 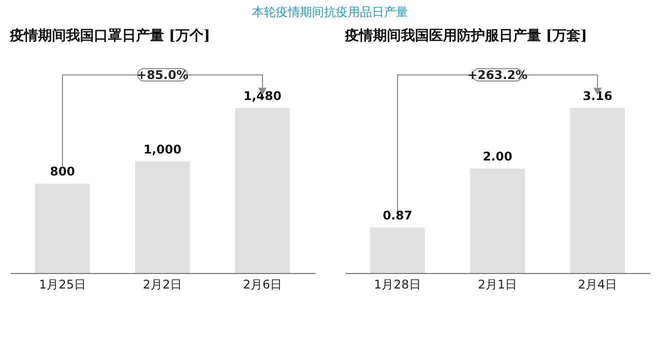 What do you see at coordinates (263, 95) in the screenshot?
I see `data-label: 1,480` at bounding box center [263, 95].